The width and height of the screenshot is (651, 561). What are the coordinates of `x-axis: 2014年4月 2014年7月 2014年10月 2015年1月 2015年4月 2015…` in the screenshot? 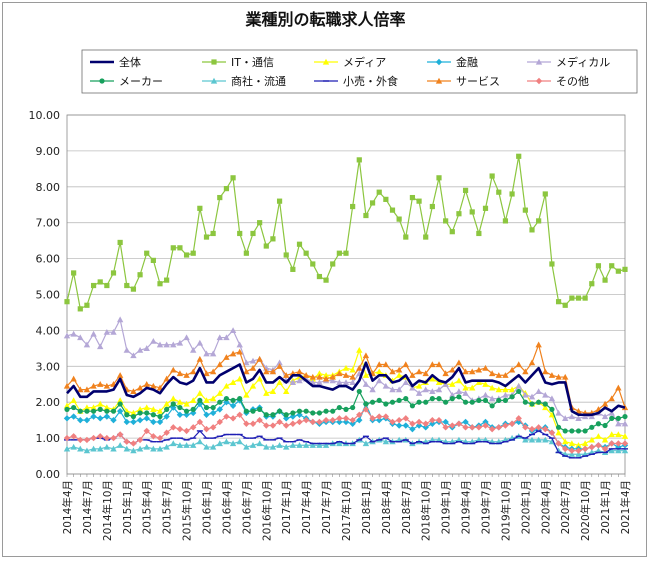 It's located at (346, 507).